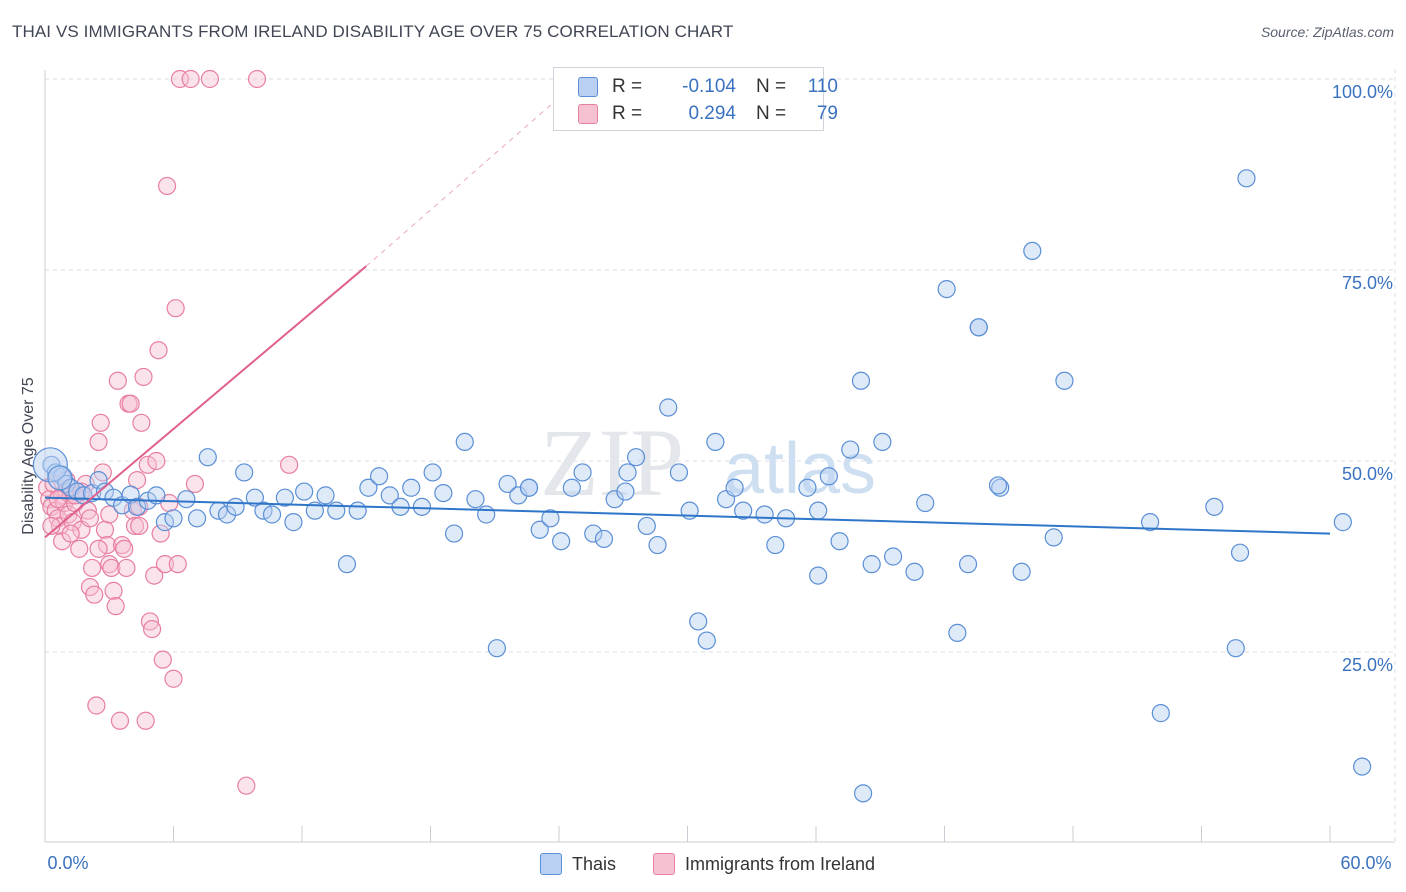 Image resolution: width=1406 pixels, height=892 pixels. I want to click on y-tick-label: 100.0%, so click(1362, 92).